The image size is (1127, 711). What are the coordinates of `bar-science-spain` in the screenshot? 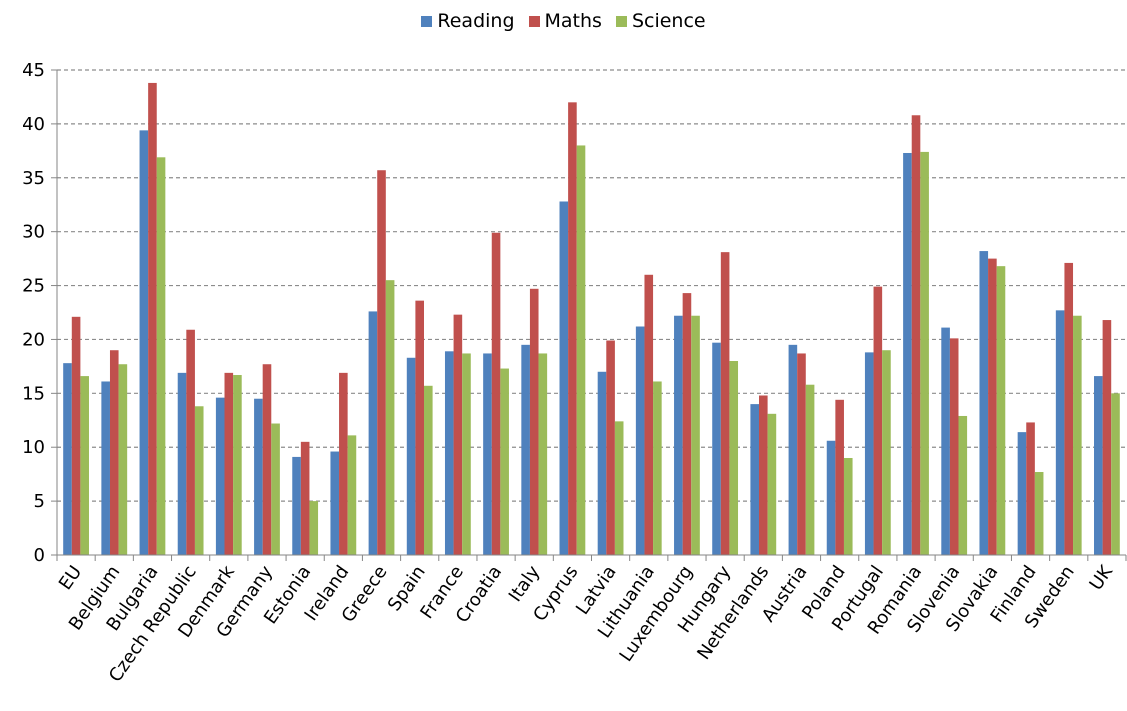 It's located at (428, 470).